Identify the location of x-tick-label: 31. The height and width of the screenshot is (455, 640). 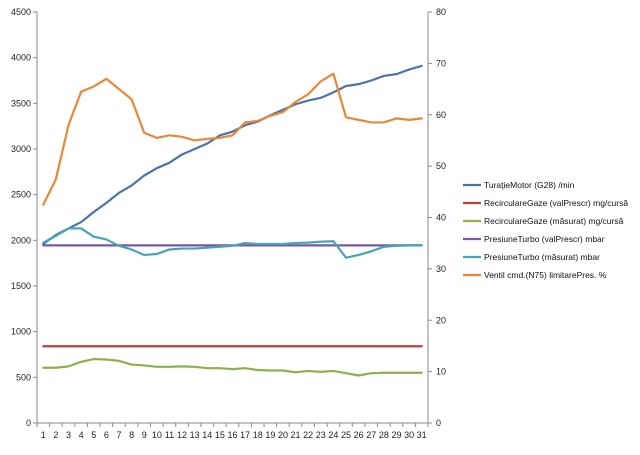
(422, 435).